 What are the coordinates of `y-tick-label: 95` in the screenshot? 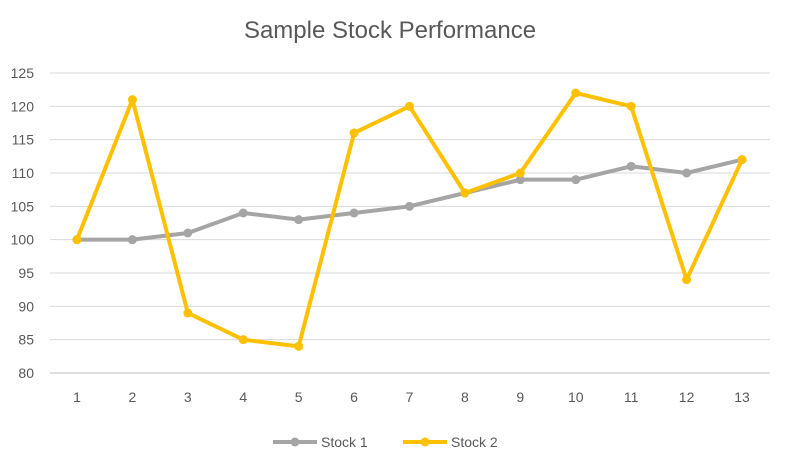 It's located at (26, 273).